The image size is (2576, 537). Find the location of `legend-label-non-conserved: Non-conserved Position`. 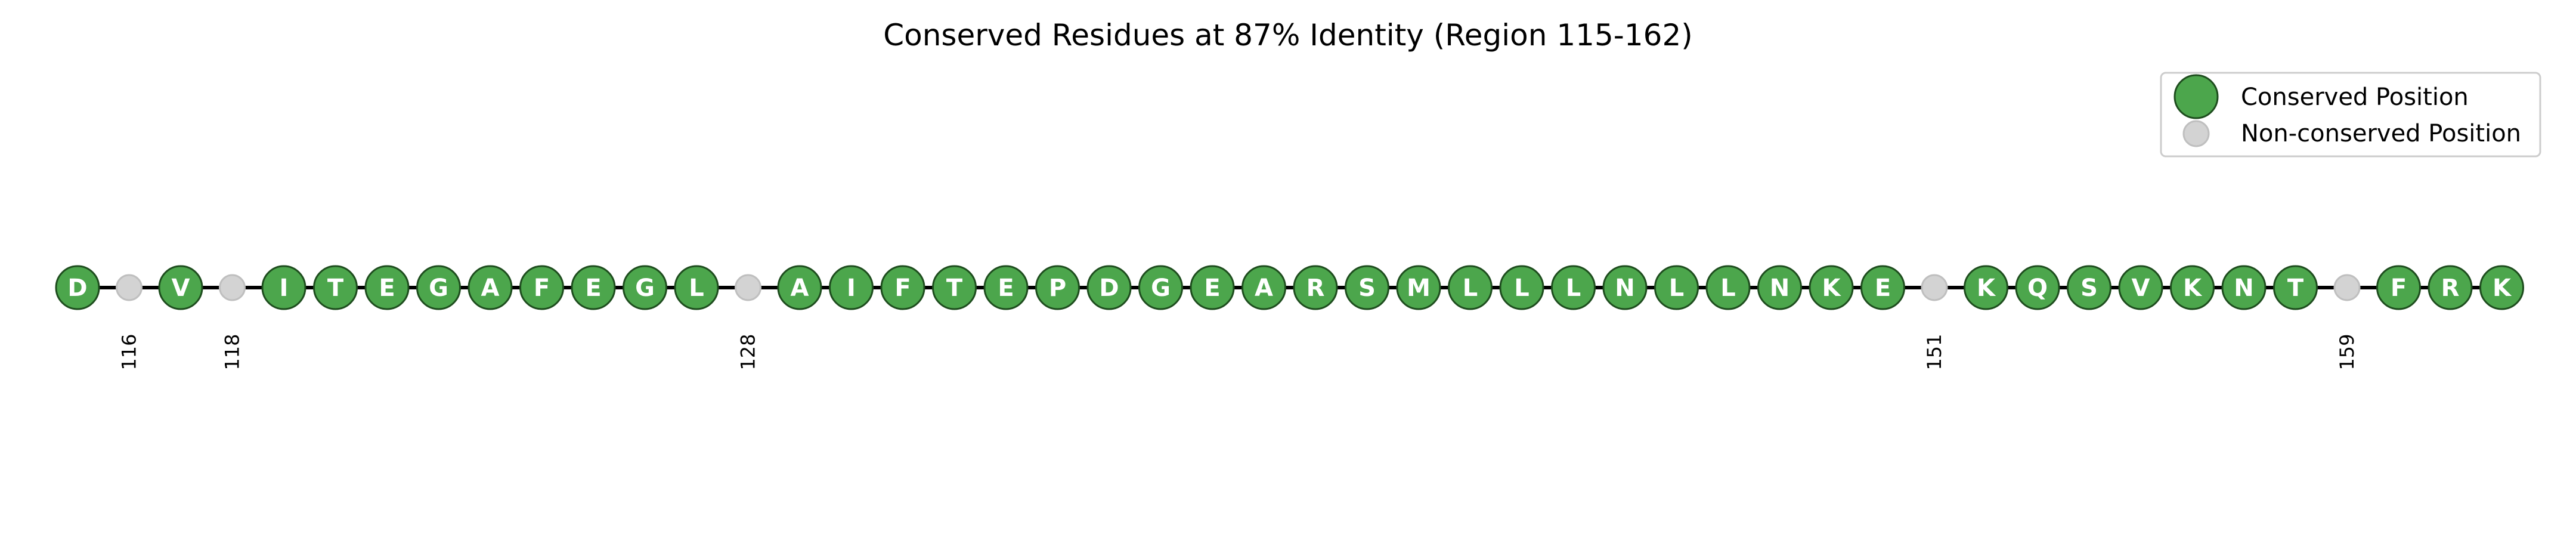

legend-label-non-conserved: Non-conserved Position is located at coordinates (2381, 133).